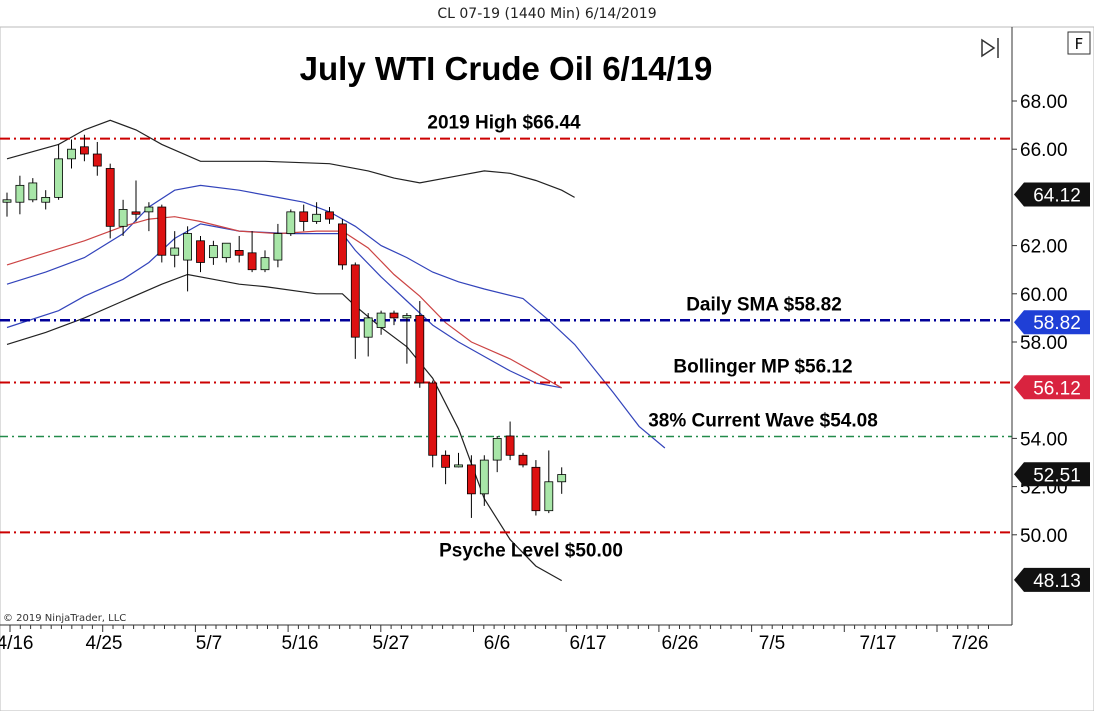 The width and height of the screenshot is (1094, 711). Describe the element at coordinates (497, 643) in the screenshot. I see `x-tick-label: 6/6` at that location.